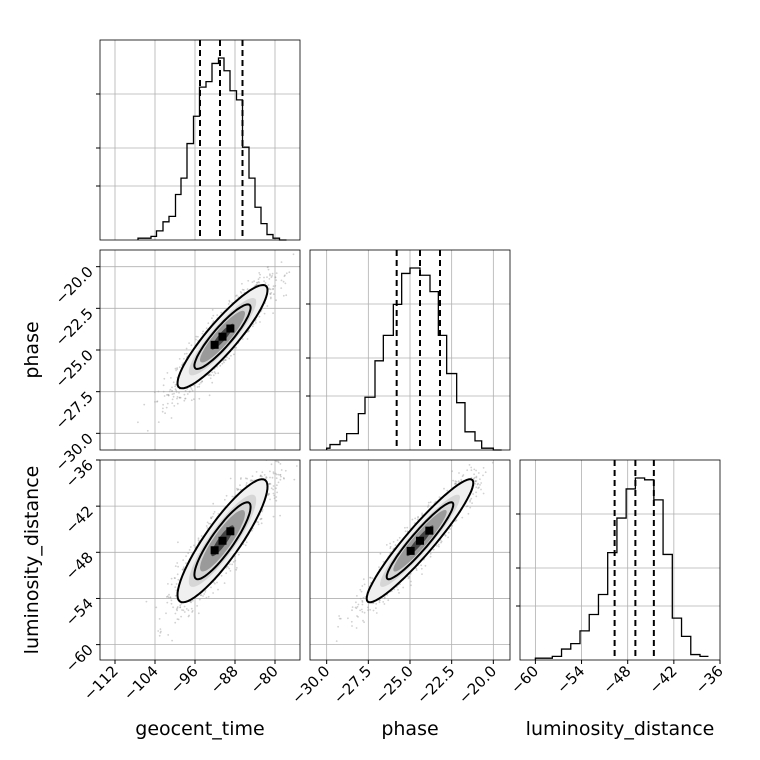 Image resolution: width=760 pixels, height=760 pixels. What do you see at coordinates (621, 568) in the screenshot?
I see `histogram-luminosity_distance` at bounding box center [621, 568].